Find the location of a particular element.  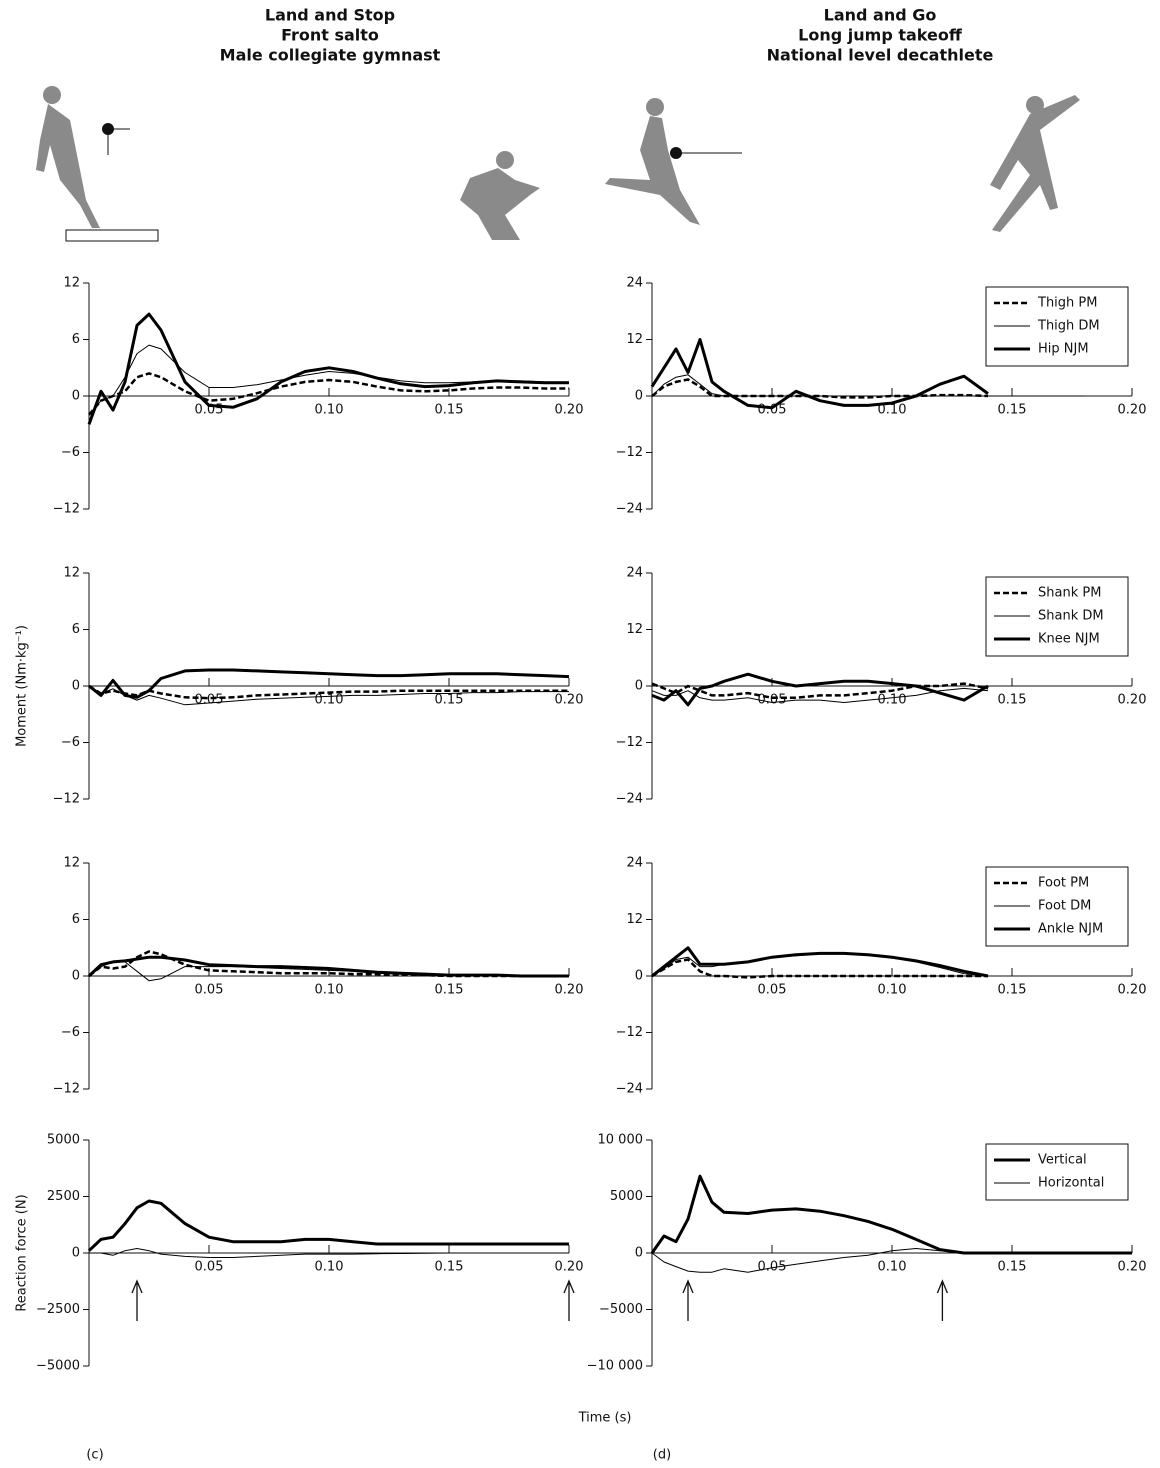

legend-label: Ankle NJM is located at coordinates (1070, 929).